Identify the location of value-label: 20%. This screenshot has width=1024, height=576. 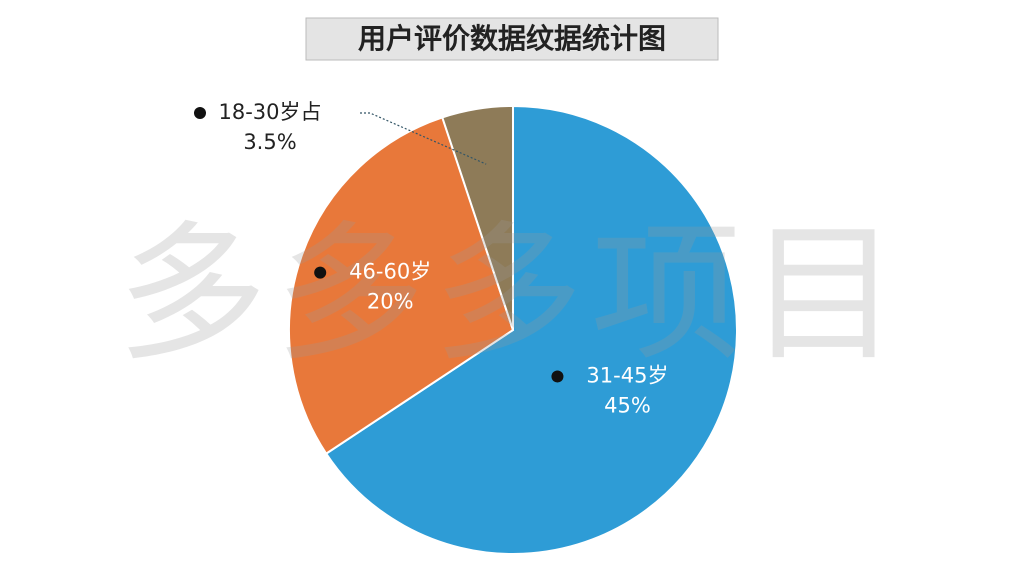
(390, 302).